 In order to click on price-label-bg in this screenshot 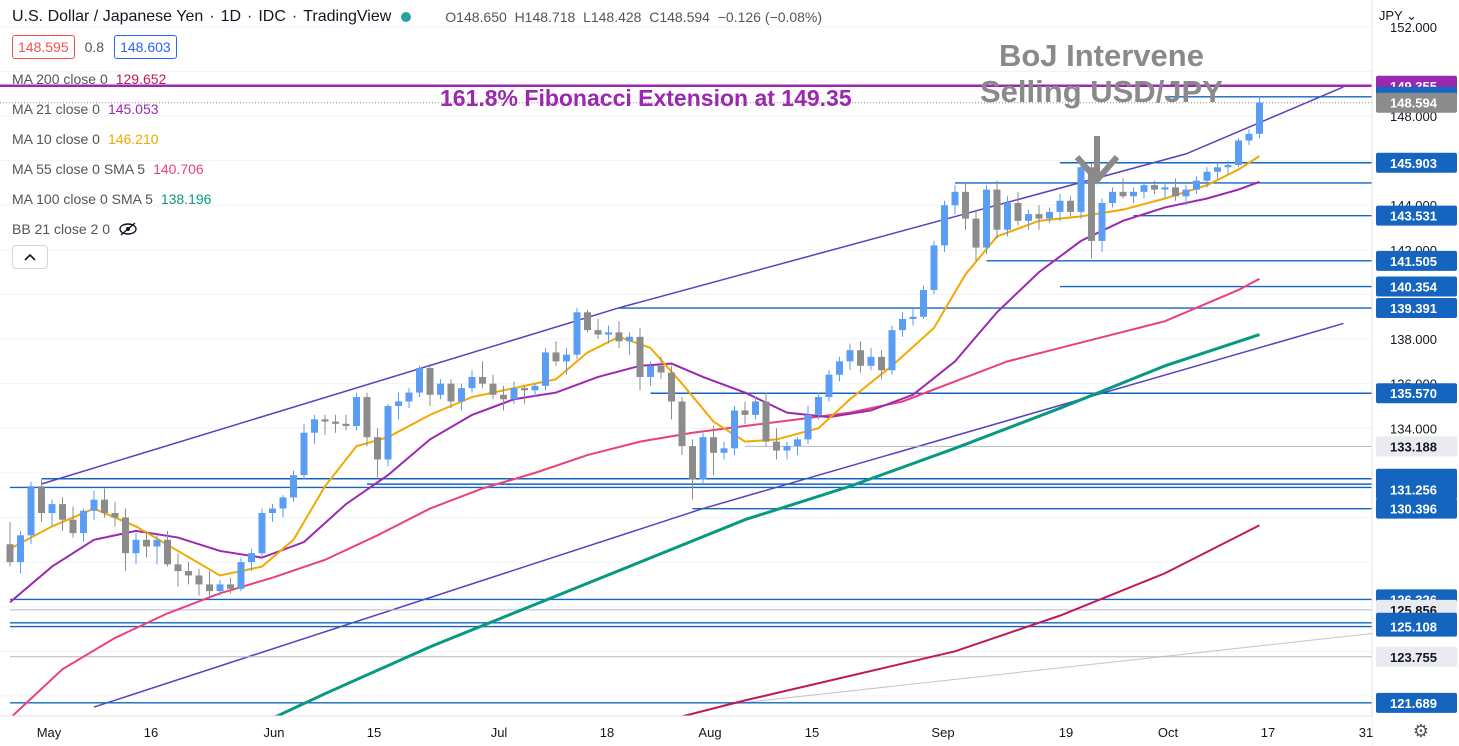, I will do `click(1416, 308)`.